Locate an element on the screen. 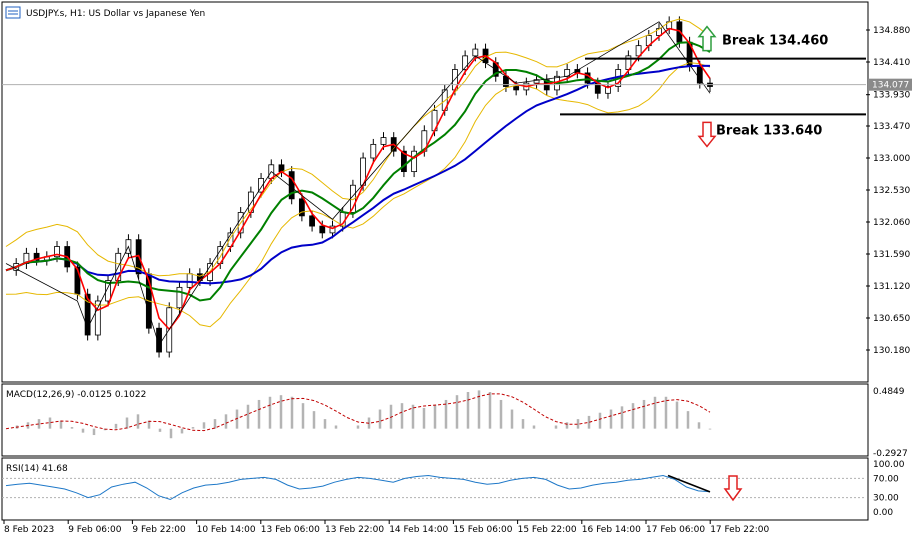 The image size is (917, 541). price-tick-label: 132.530 is located at coordinates (891, 191).